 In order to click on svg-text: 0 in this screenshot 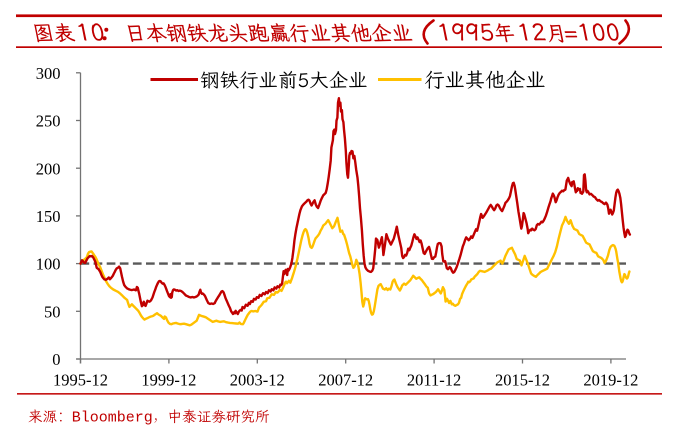, I will do `click(56, 359)`.